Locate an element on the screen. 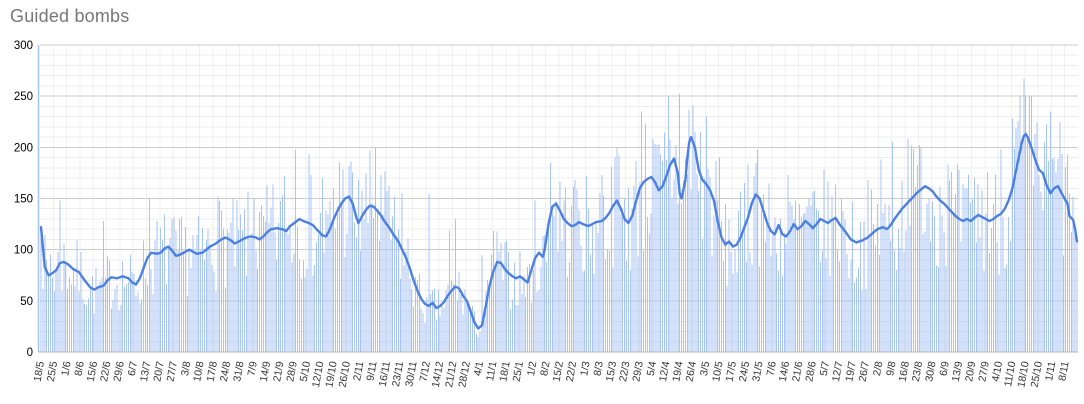 The image size is (1084, 404). svg-text: 26/10 is located at coordinates (345, 374).